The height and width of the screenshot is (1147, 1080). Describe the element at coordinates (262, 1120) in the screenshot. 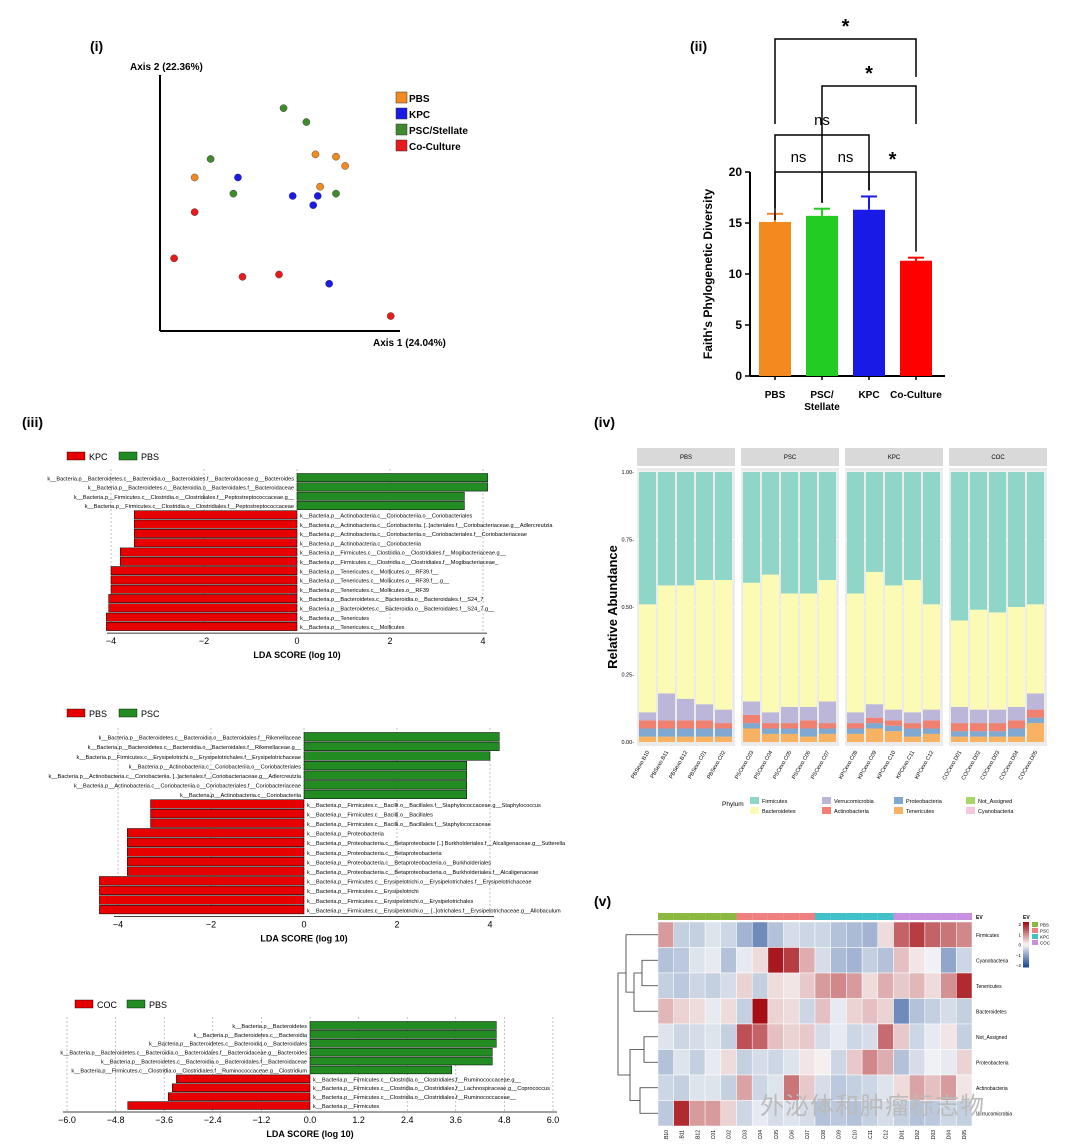

I see `x-tick-label: −1.2` at that location.